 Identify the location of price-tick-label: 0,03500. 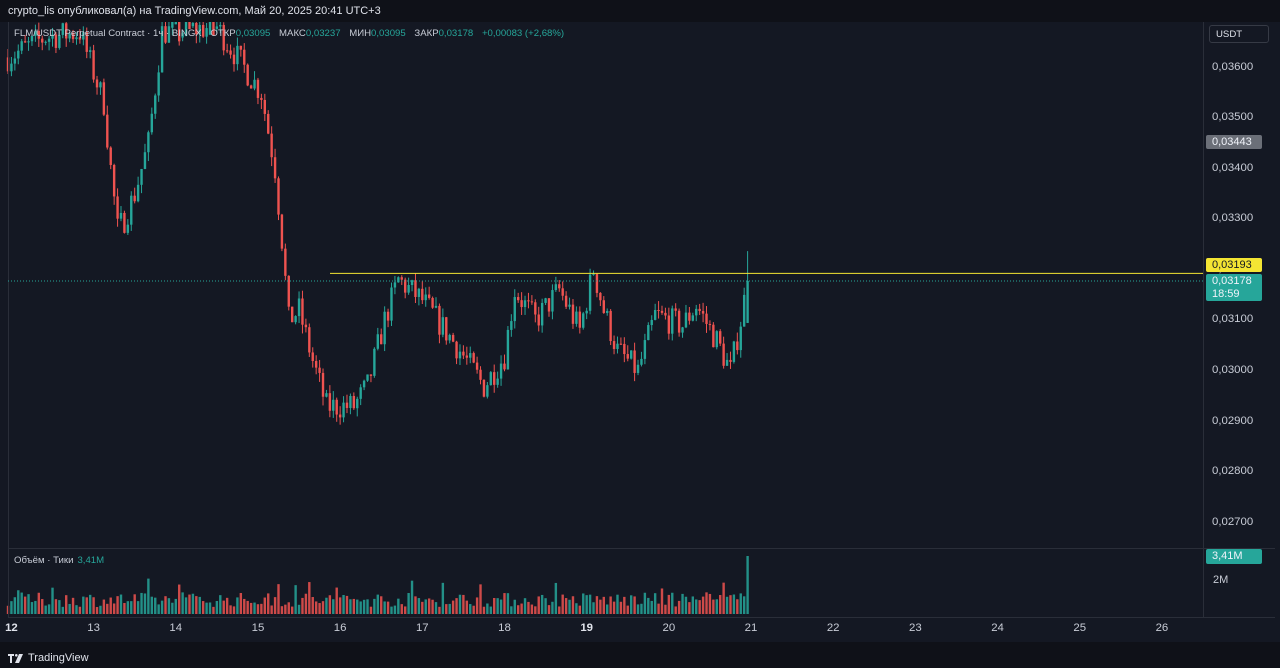
(1233, 117).